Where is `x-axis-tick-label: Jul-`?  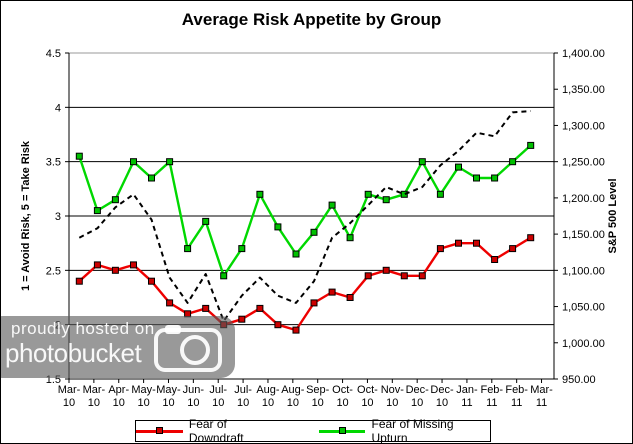
x-axis-tick-label: Jul- is located at coordinates (218, 390).